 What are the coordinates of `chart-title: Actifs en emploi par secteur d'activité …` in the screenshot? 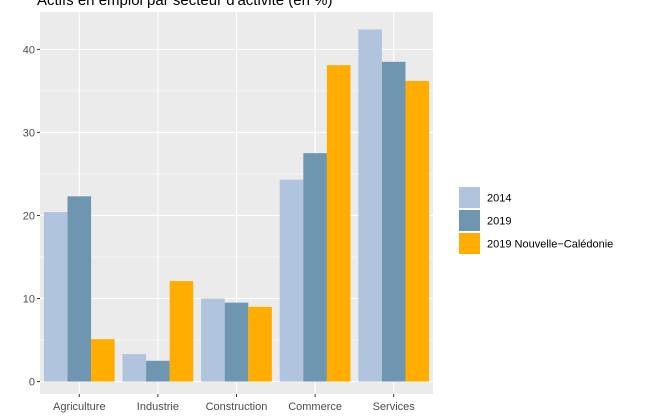 It's located at (185, 4).